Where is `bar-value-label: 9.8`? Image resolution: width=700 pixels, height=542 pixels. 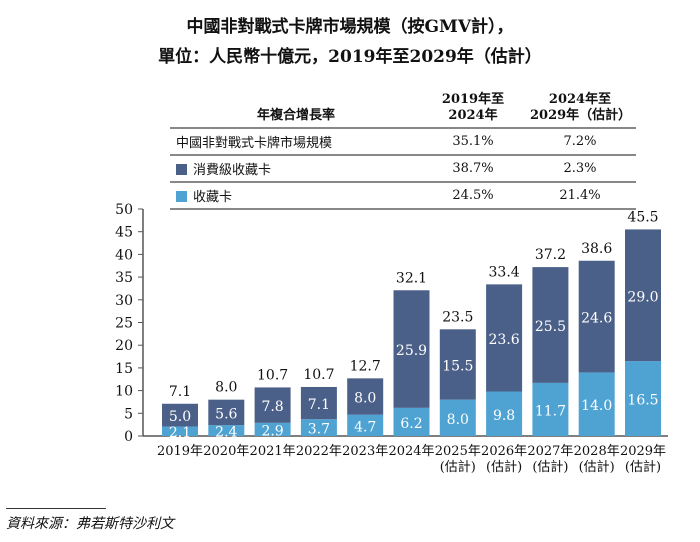
bar-value-label: 9.8 is located at coordinates (504, 416).